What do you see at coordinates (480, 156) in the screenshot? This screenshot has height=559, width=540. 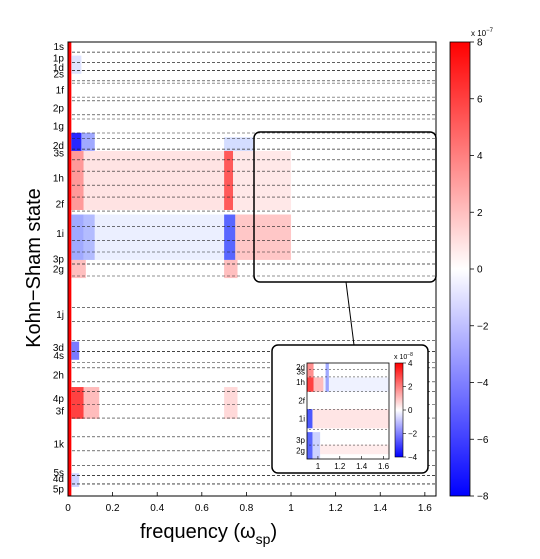 I see `colorbar-tick-label: 4` at bounding box center [480, 156].